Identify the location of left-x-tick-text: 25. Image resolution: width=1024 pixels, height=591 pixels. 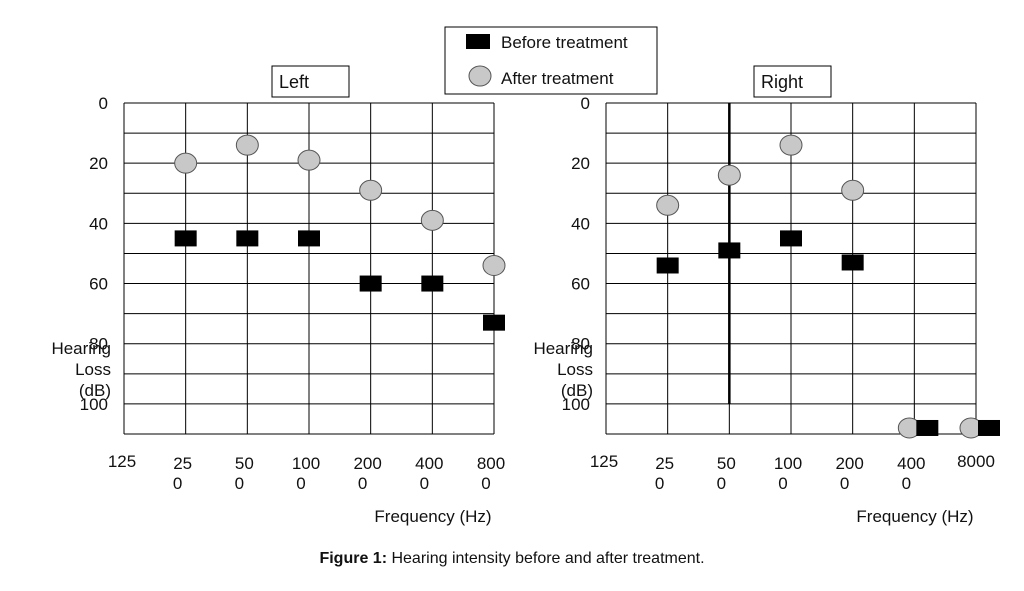
(182, 463).